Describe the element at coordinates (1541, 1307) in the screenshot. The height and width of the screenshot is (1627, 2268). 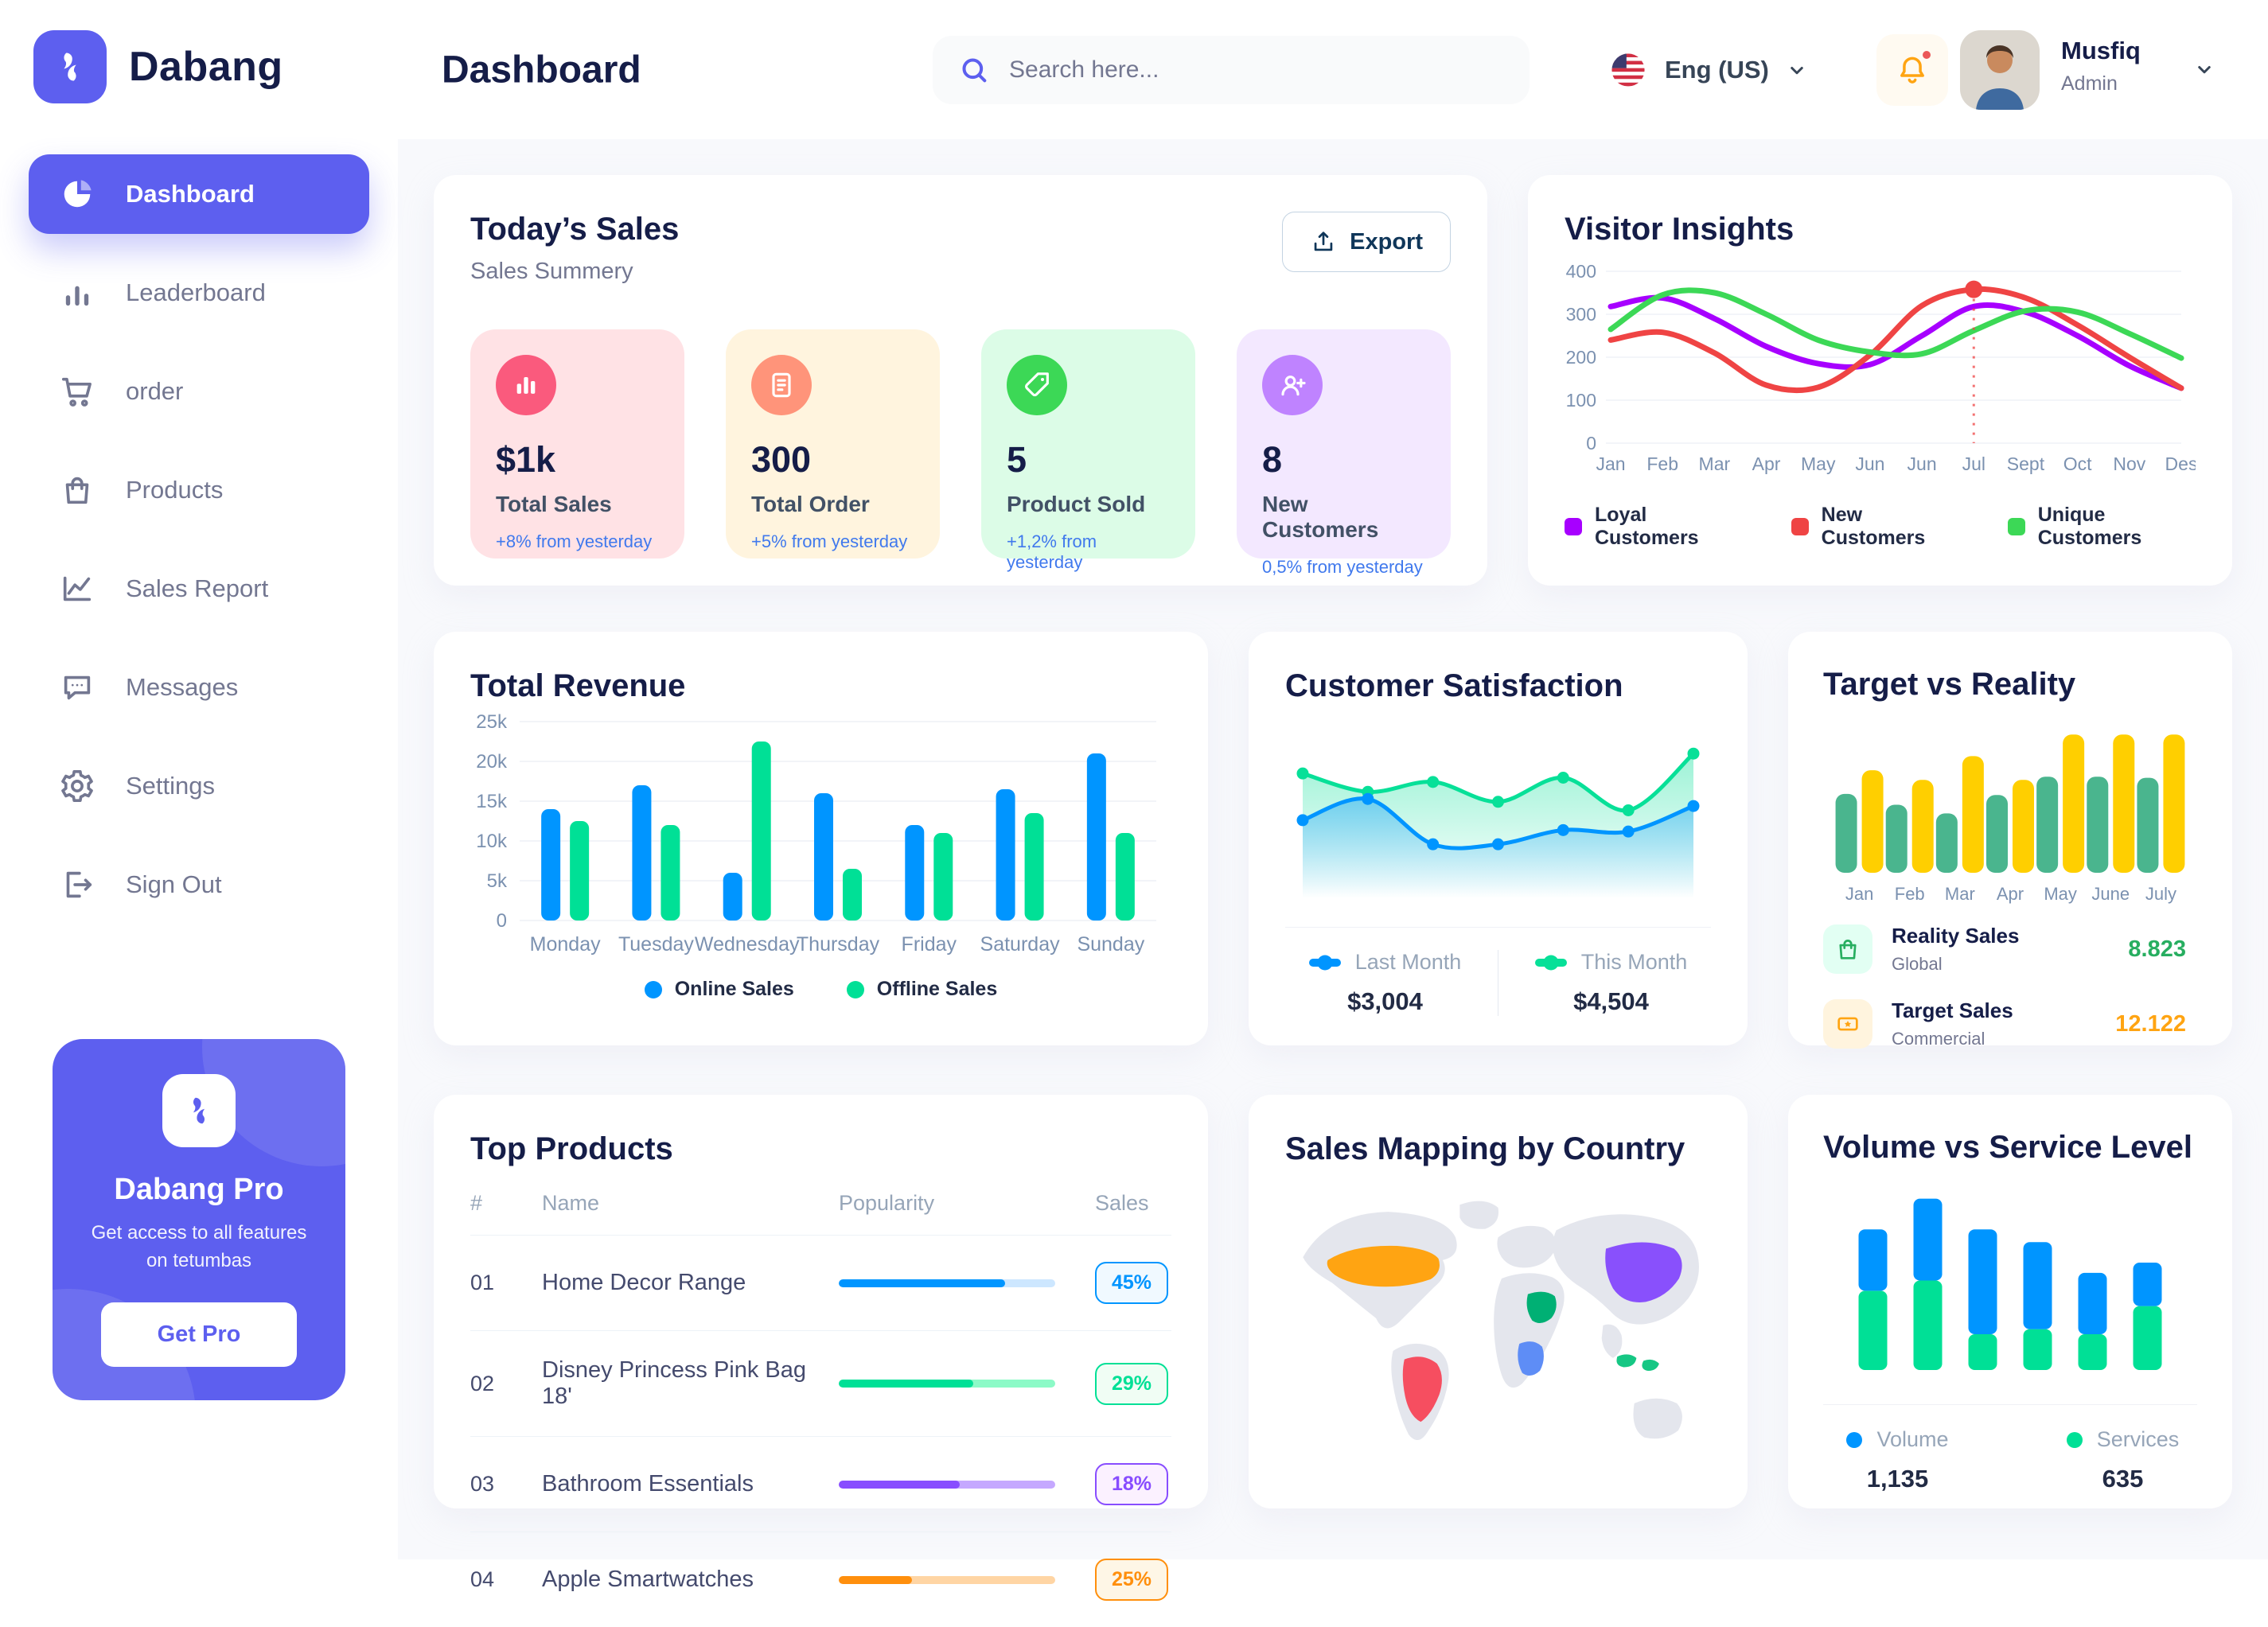
I see `country-saudi-arabia` at that location.